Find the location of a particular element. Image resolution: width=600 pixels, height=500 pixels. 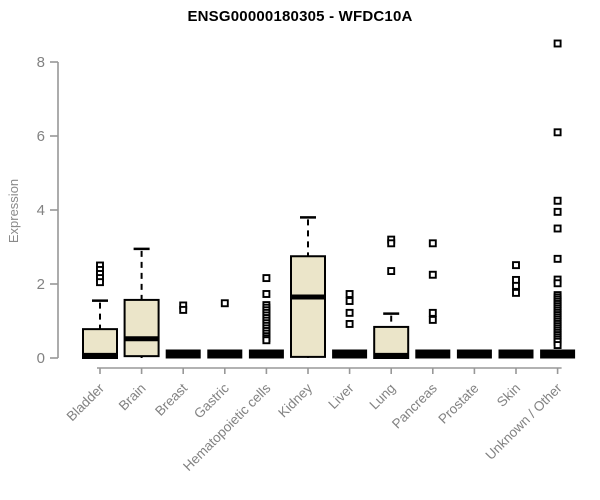

x-tick-label-kidney: Kidney is located at coordinates (295, 400).